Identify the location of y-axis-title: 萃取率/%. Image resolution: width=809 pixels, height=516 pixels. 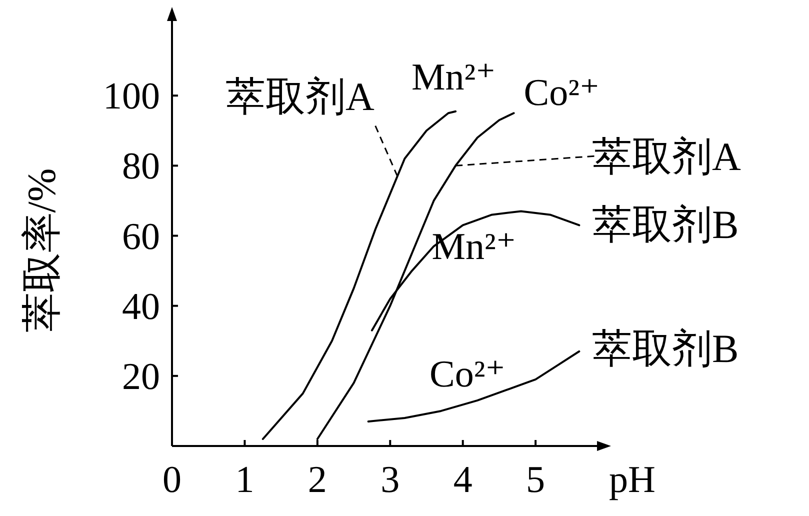
(41, 250).